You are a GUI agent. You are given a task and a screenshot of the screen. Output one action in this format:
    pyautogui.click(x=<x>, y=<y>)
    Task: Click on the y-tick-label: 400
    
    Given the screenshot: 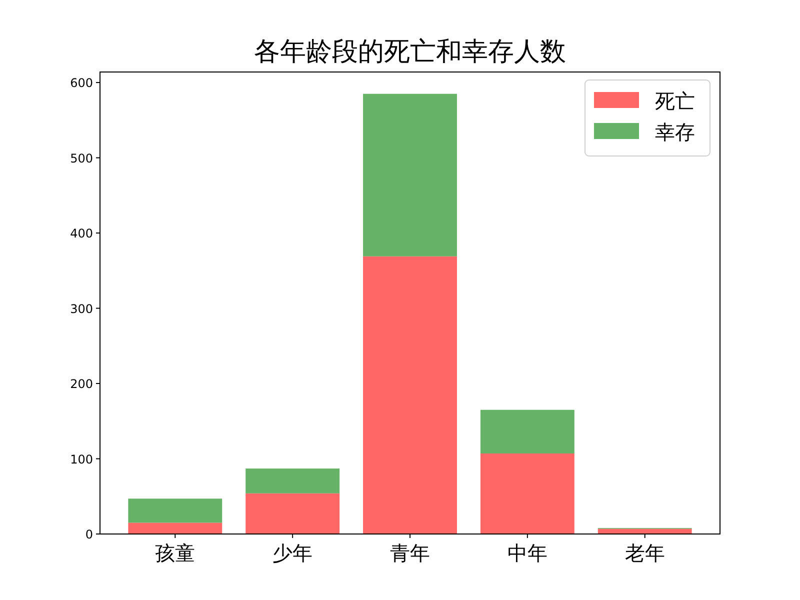 What is the action you would take?
    pyautogui.click(x=81, y=233)
    